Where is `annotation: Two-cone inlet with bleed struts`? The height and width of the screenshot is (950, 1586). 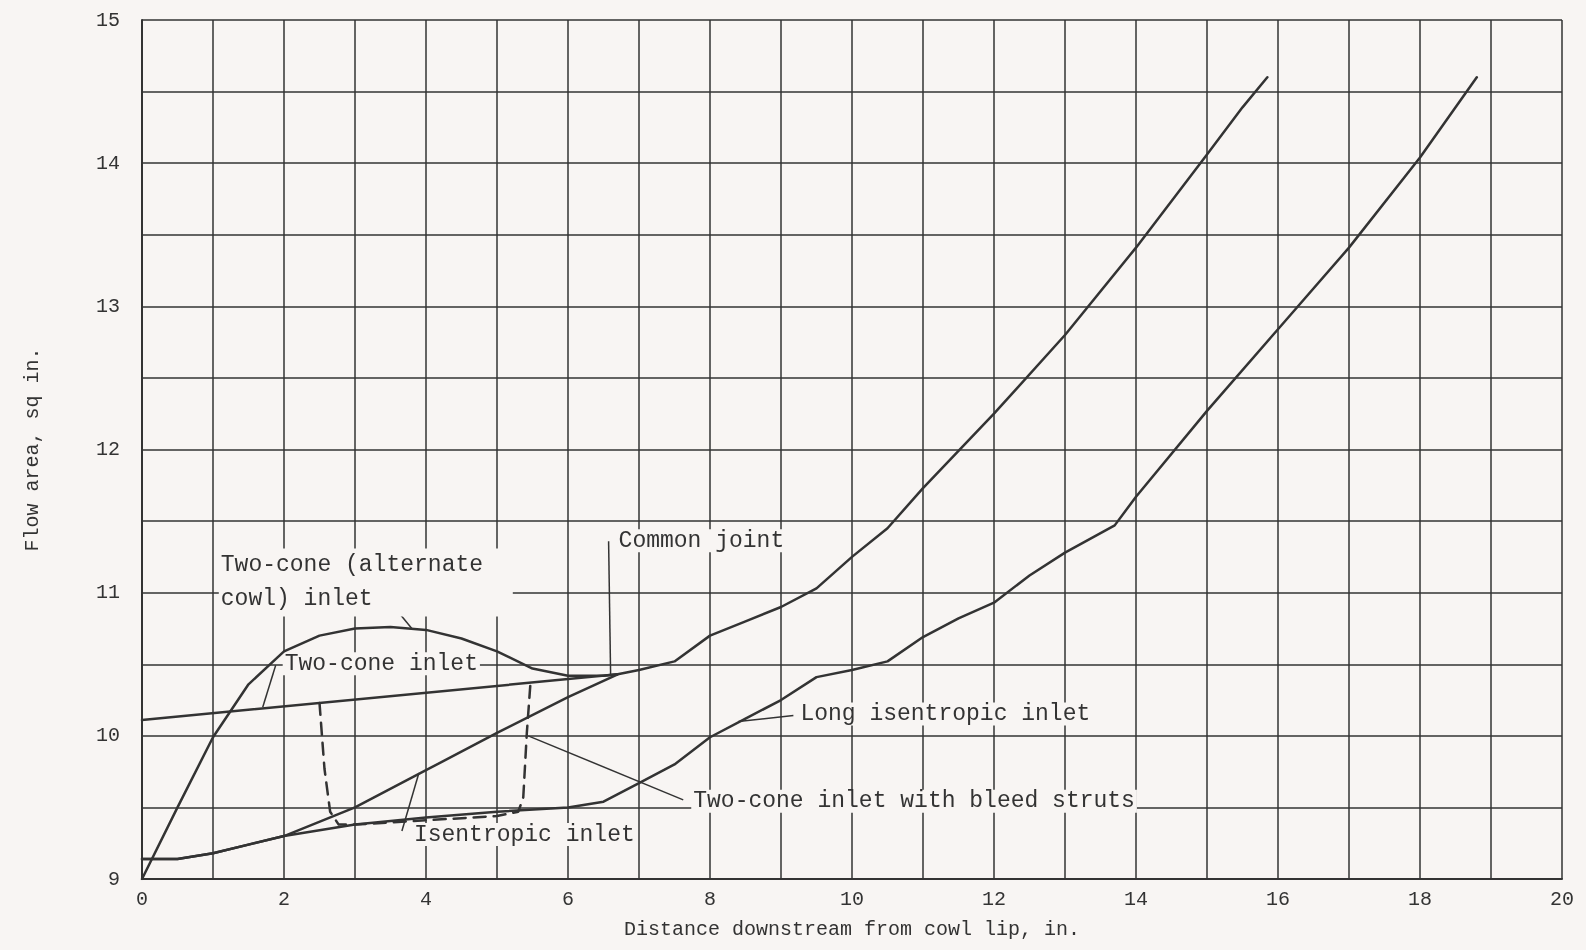
annotation: Two-cone inlet with bleed struts is located at coordinates (914, 801).